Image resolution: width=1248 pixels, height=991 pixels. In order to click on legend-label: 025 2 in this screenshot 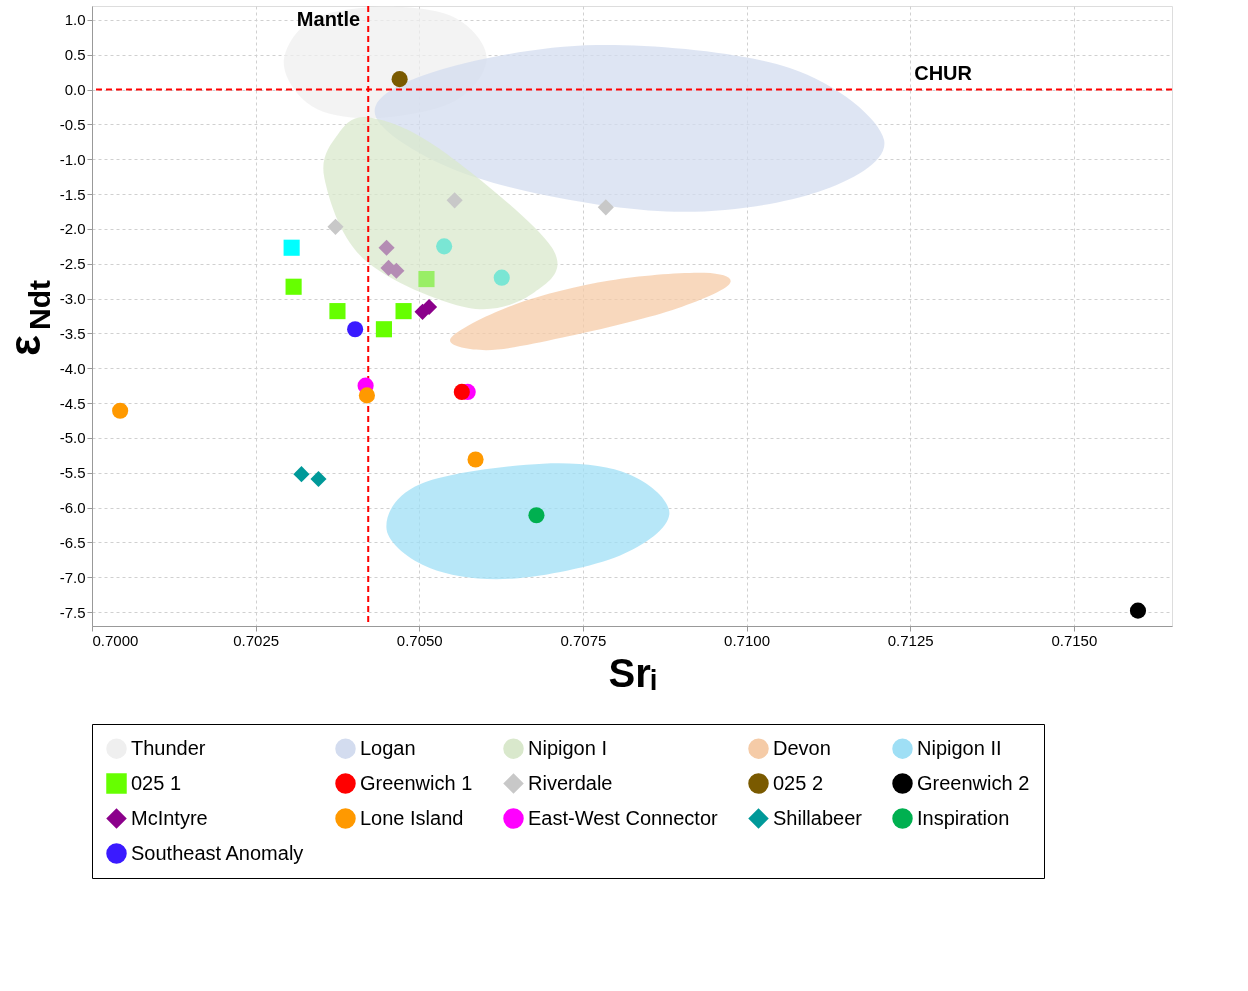, I will do `click(798, 782)`.